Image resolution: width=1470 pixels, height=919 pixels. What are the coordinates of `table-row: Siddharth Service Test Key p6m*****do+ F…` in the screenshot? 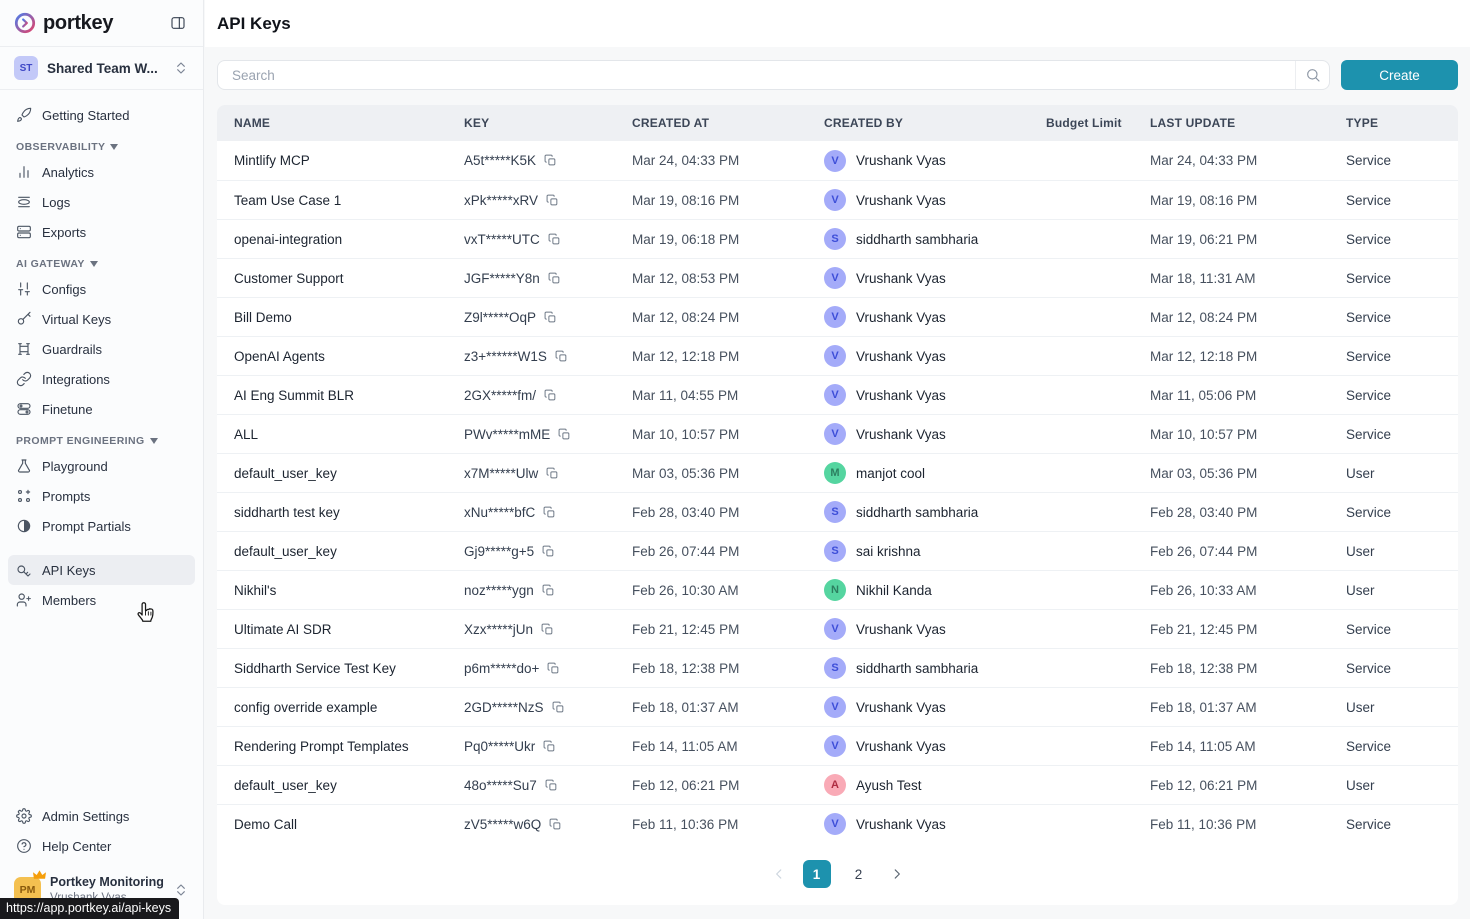 It's located at (837, 667).